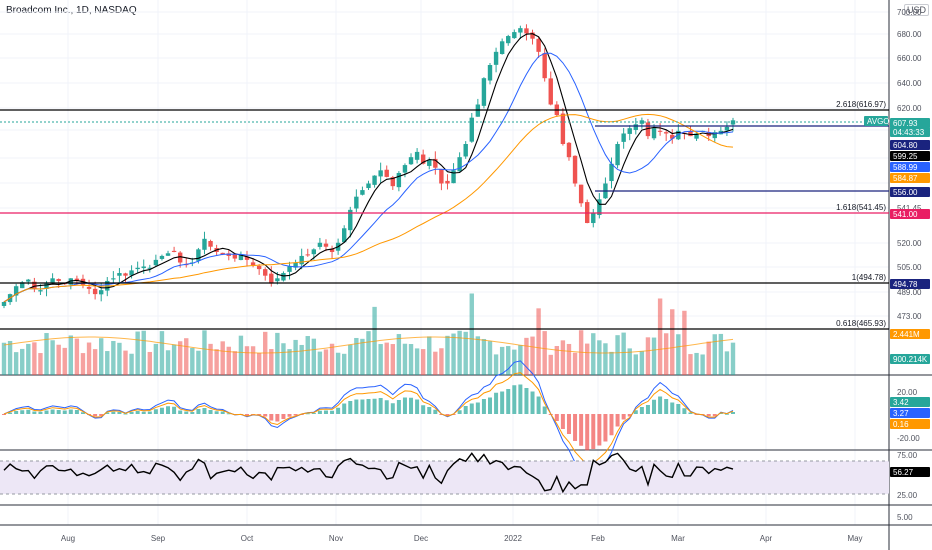 This screenshot has height=550, width=932. I want to click on time-tick-label: Mar, so click(678, 538).